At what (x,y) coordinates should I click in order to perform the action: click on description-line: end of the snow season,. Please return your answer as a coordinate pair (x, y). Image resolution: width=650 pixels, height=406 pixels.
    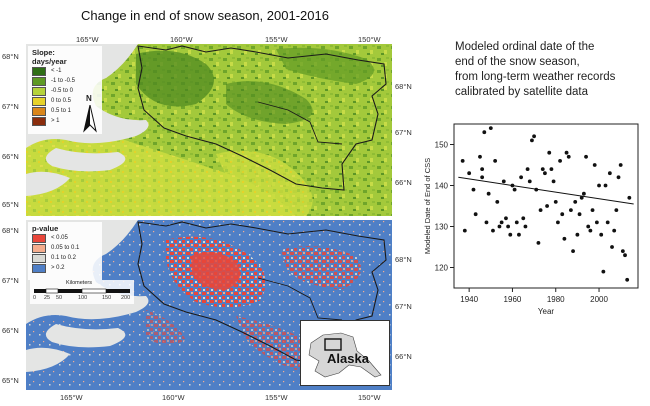
    Looking at the image, I should click on (517, 62).